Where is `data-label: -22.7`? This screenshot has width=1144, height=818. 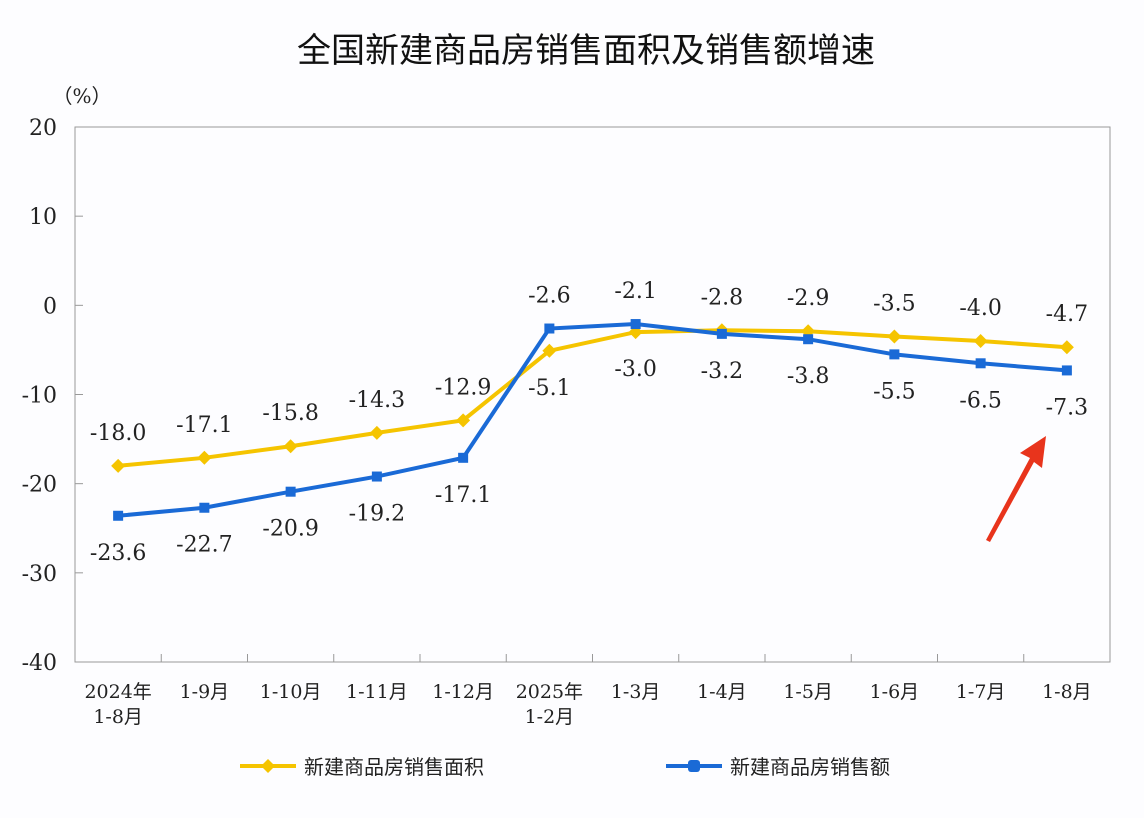
data-label: -22.7 is located at coordinates (204, 545).